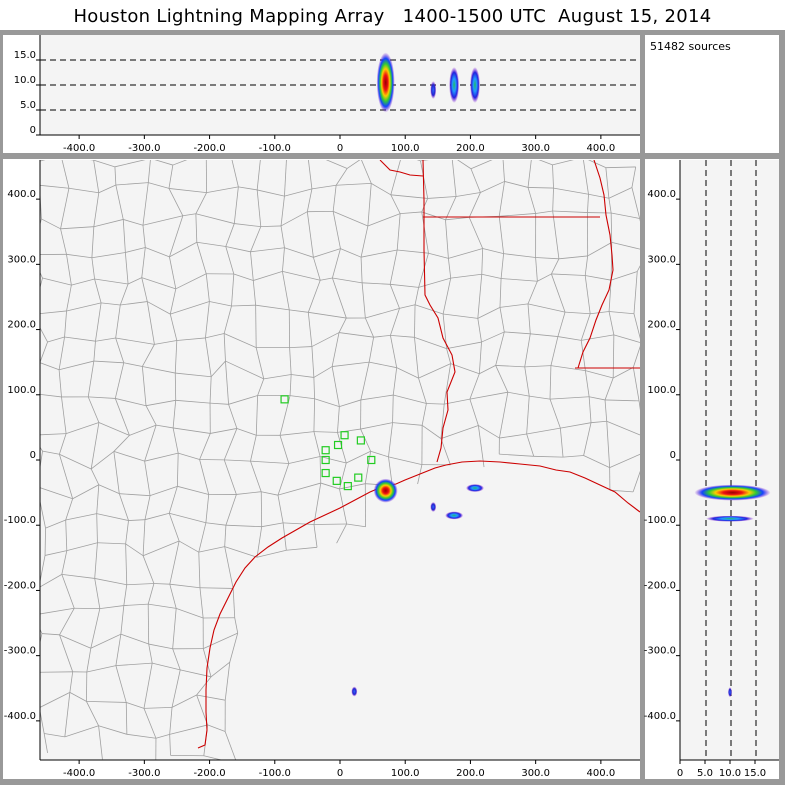 Image resolution: width=785 pixels, height=785 pixels. Describe the element at coordinates (595, 264) in the screenshot. I see `river-state-line` at that location.